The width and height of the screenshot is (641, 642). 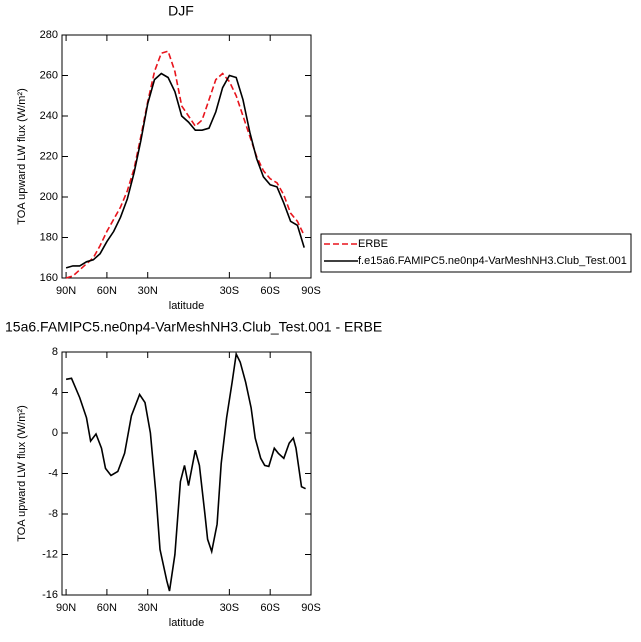 What do you see at coordinates (53, 514) in the screenshot?
I see `y-tick-label: -8` at bounding box center [53, 514].